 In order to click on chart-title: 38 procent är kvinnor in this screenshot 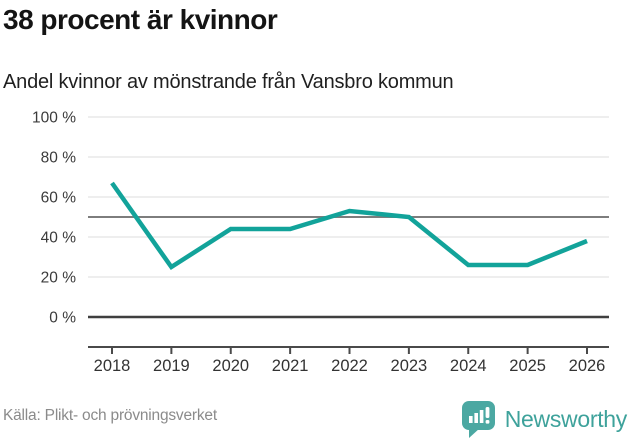, I will do `click(140, 19)`.